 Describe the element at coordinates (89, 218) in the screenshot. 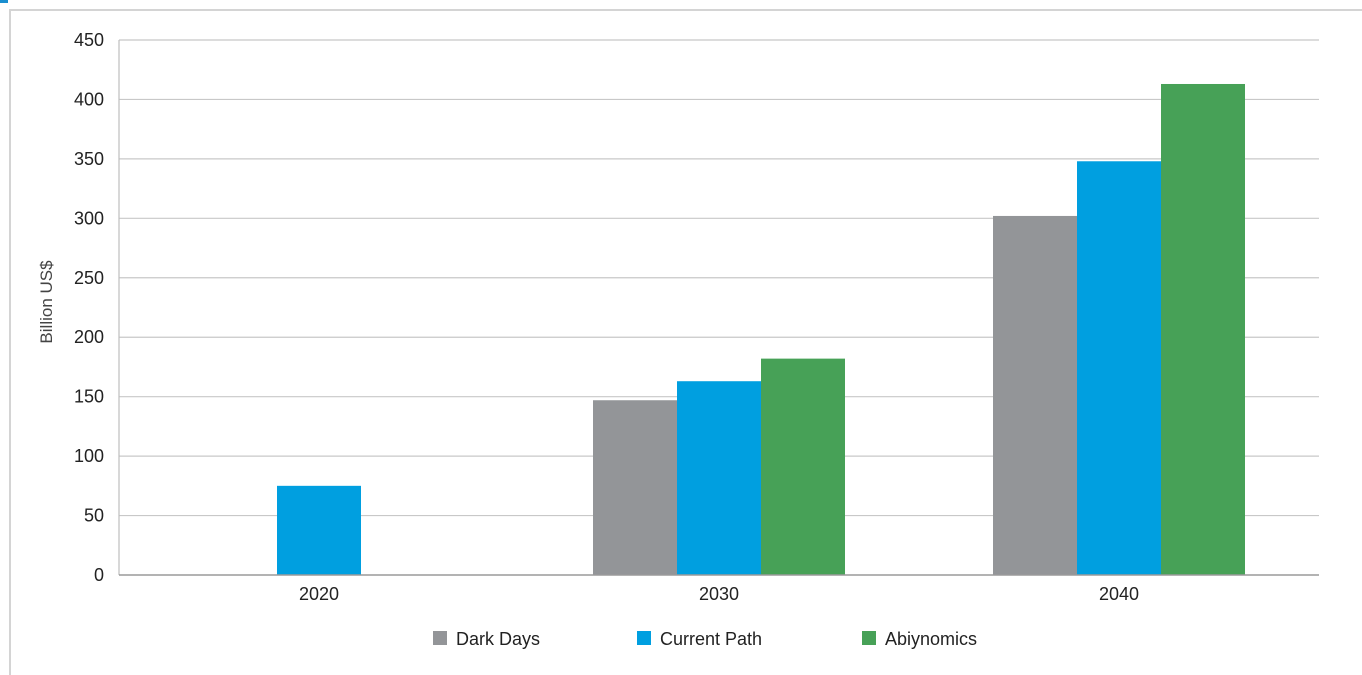

I see `y-tick-label: 300` at that location.